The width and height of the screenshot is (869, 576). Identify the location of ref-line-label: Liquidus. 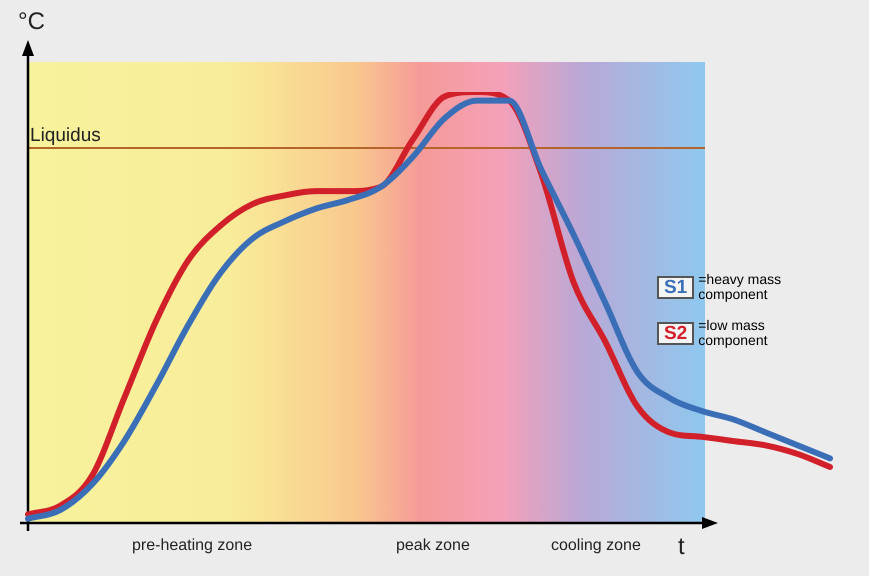
(65, 135).